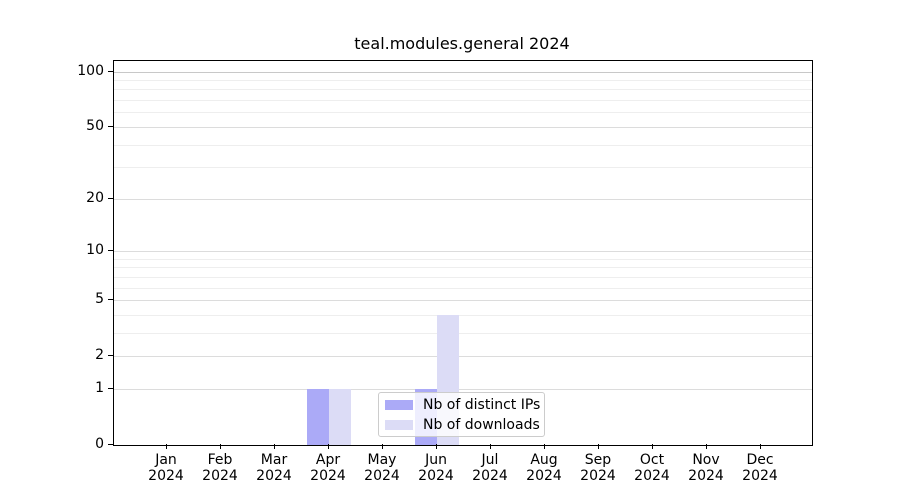 The width and height of the screenshot is (900, 500). I want to click on legend-item-distinct-ips: Nb of distinct IPs, so click(462, 404).